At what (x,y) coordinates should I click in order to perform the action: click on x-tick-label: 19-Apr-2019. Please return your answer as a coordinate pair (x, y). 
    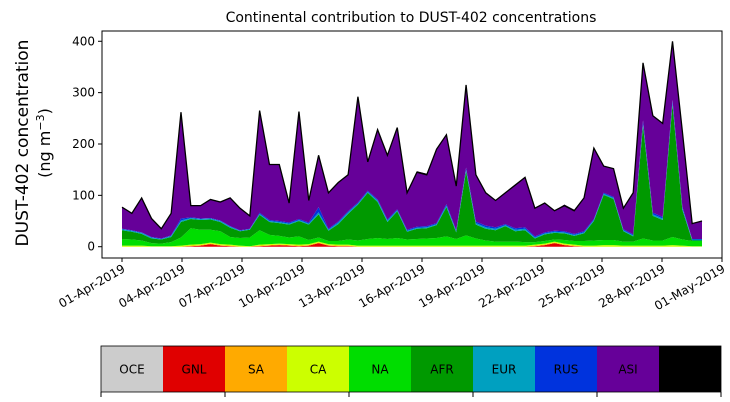
    Looking at the image, I should click on (451, 285).